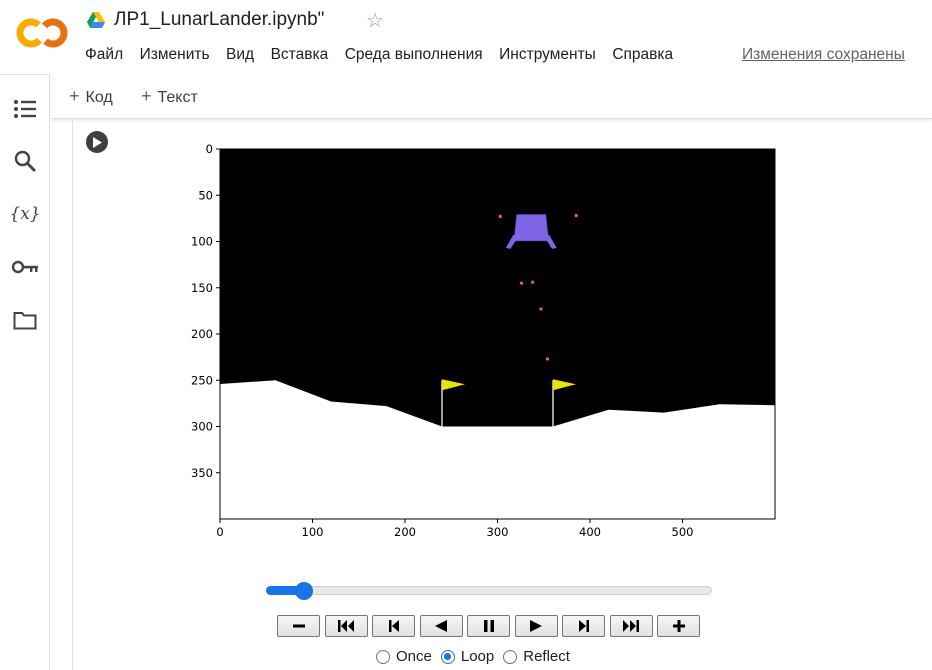 The image size is (932, 670). I want to click on y-tick-label: 200, so click(202, 334).